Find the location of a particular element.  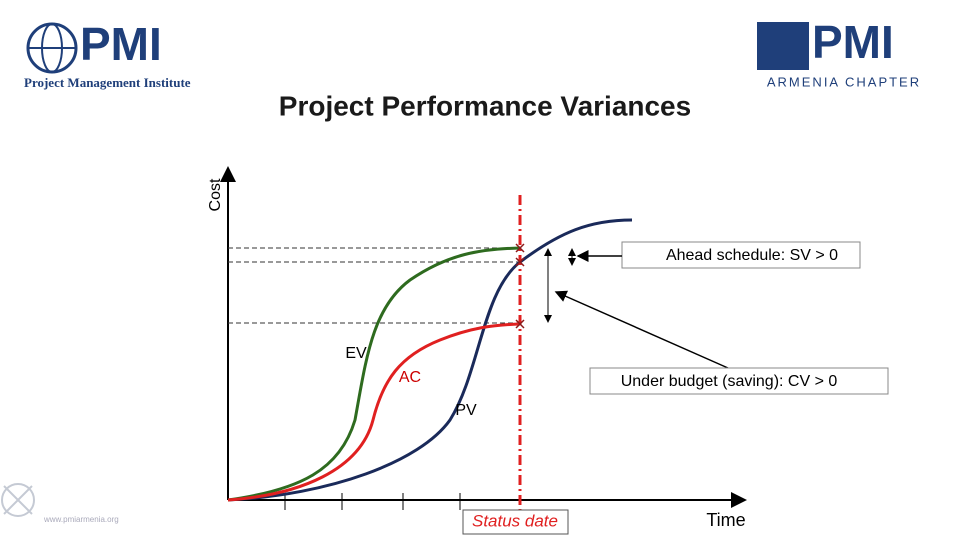

callout-text: Under budget (saving): CV > 0 is located at coordinates (729, 381).